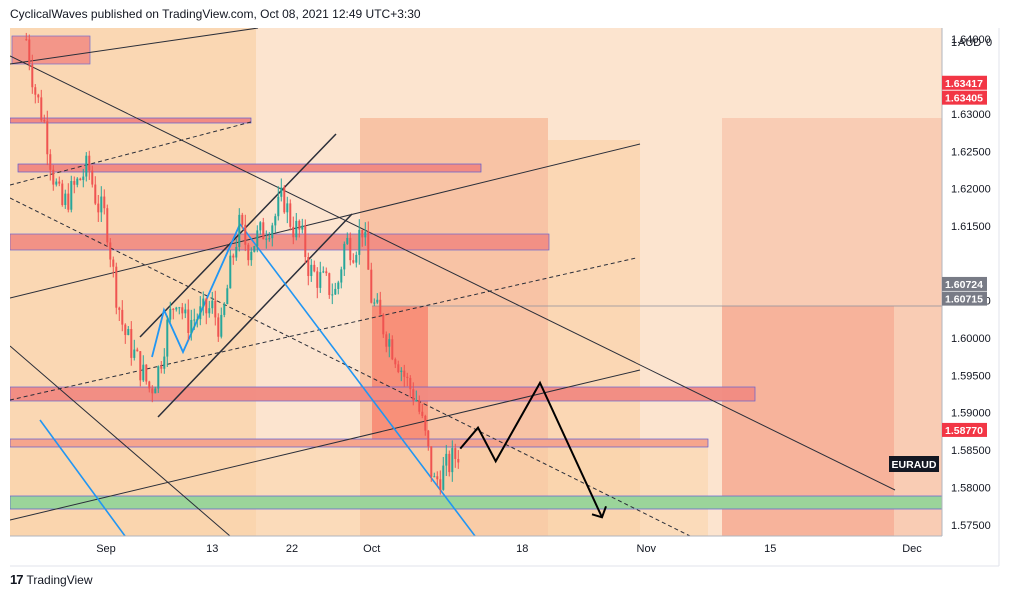 Image resolution: width=1009 pixels, height=598 pixels. I want to click on time-axis: Sep 13 22 Oct 18 Nov 15 Dec, so click(509, 549).